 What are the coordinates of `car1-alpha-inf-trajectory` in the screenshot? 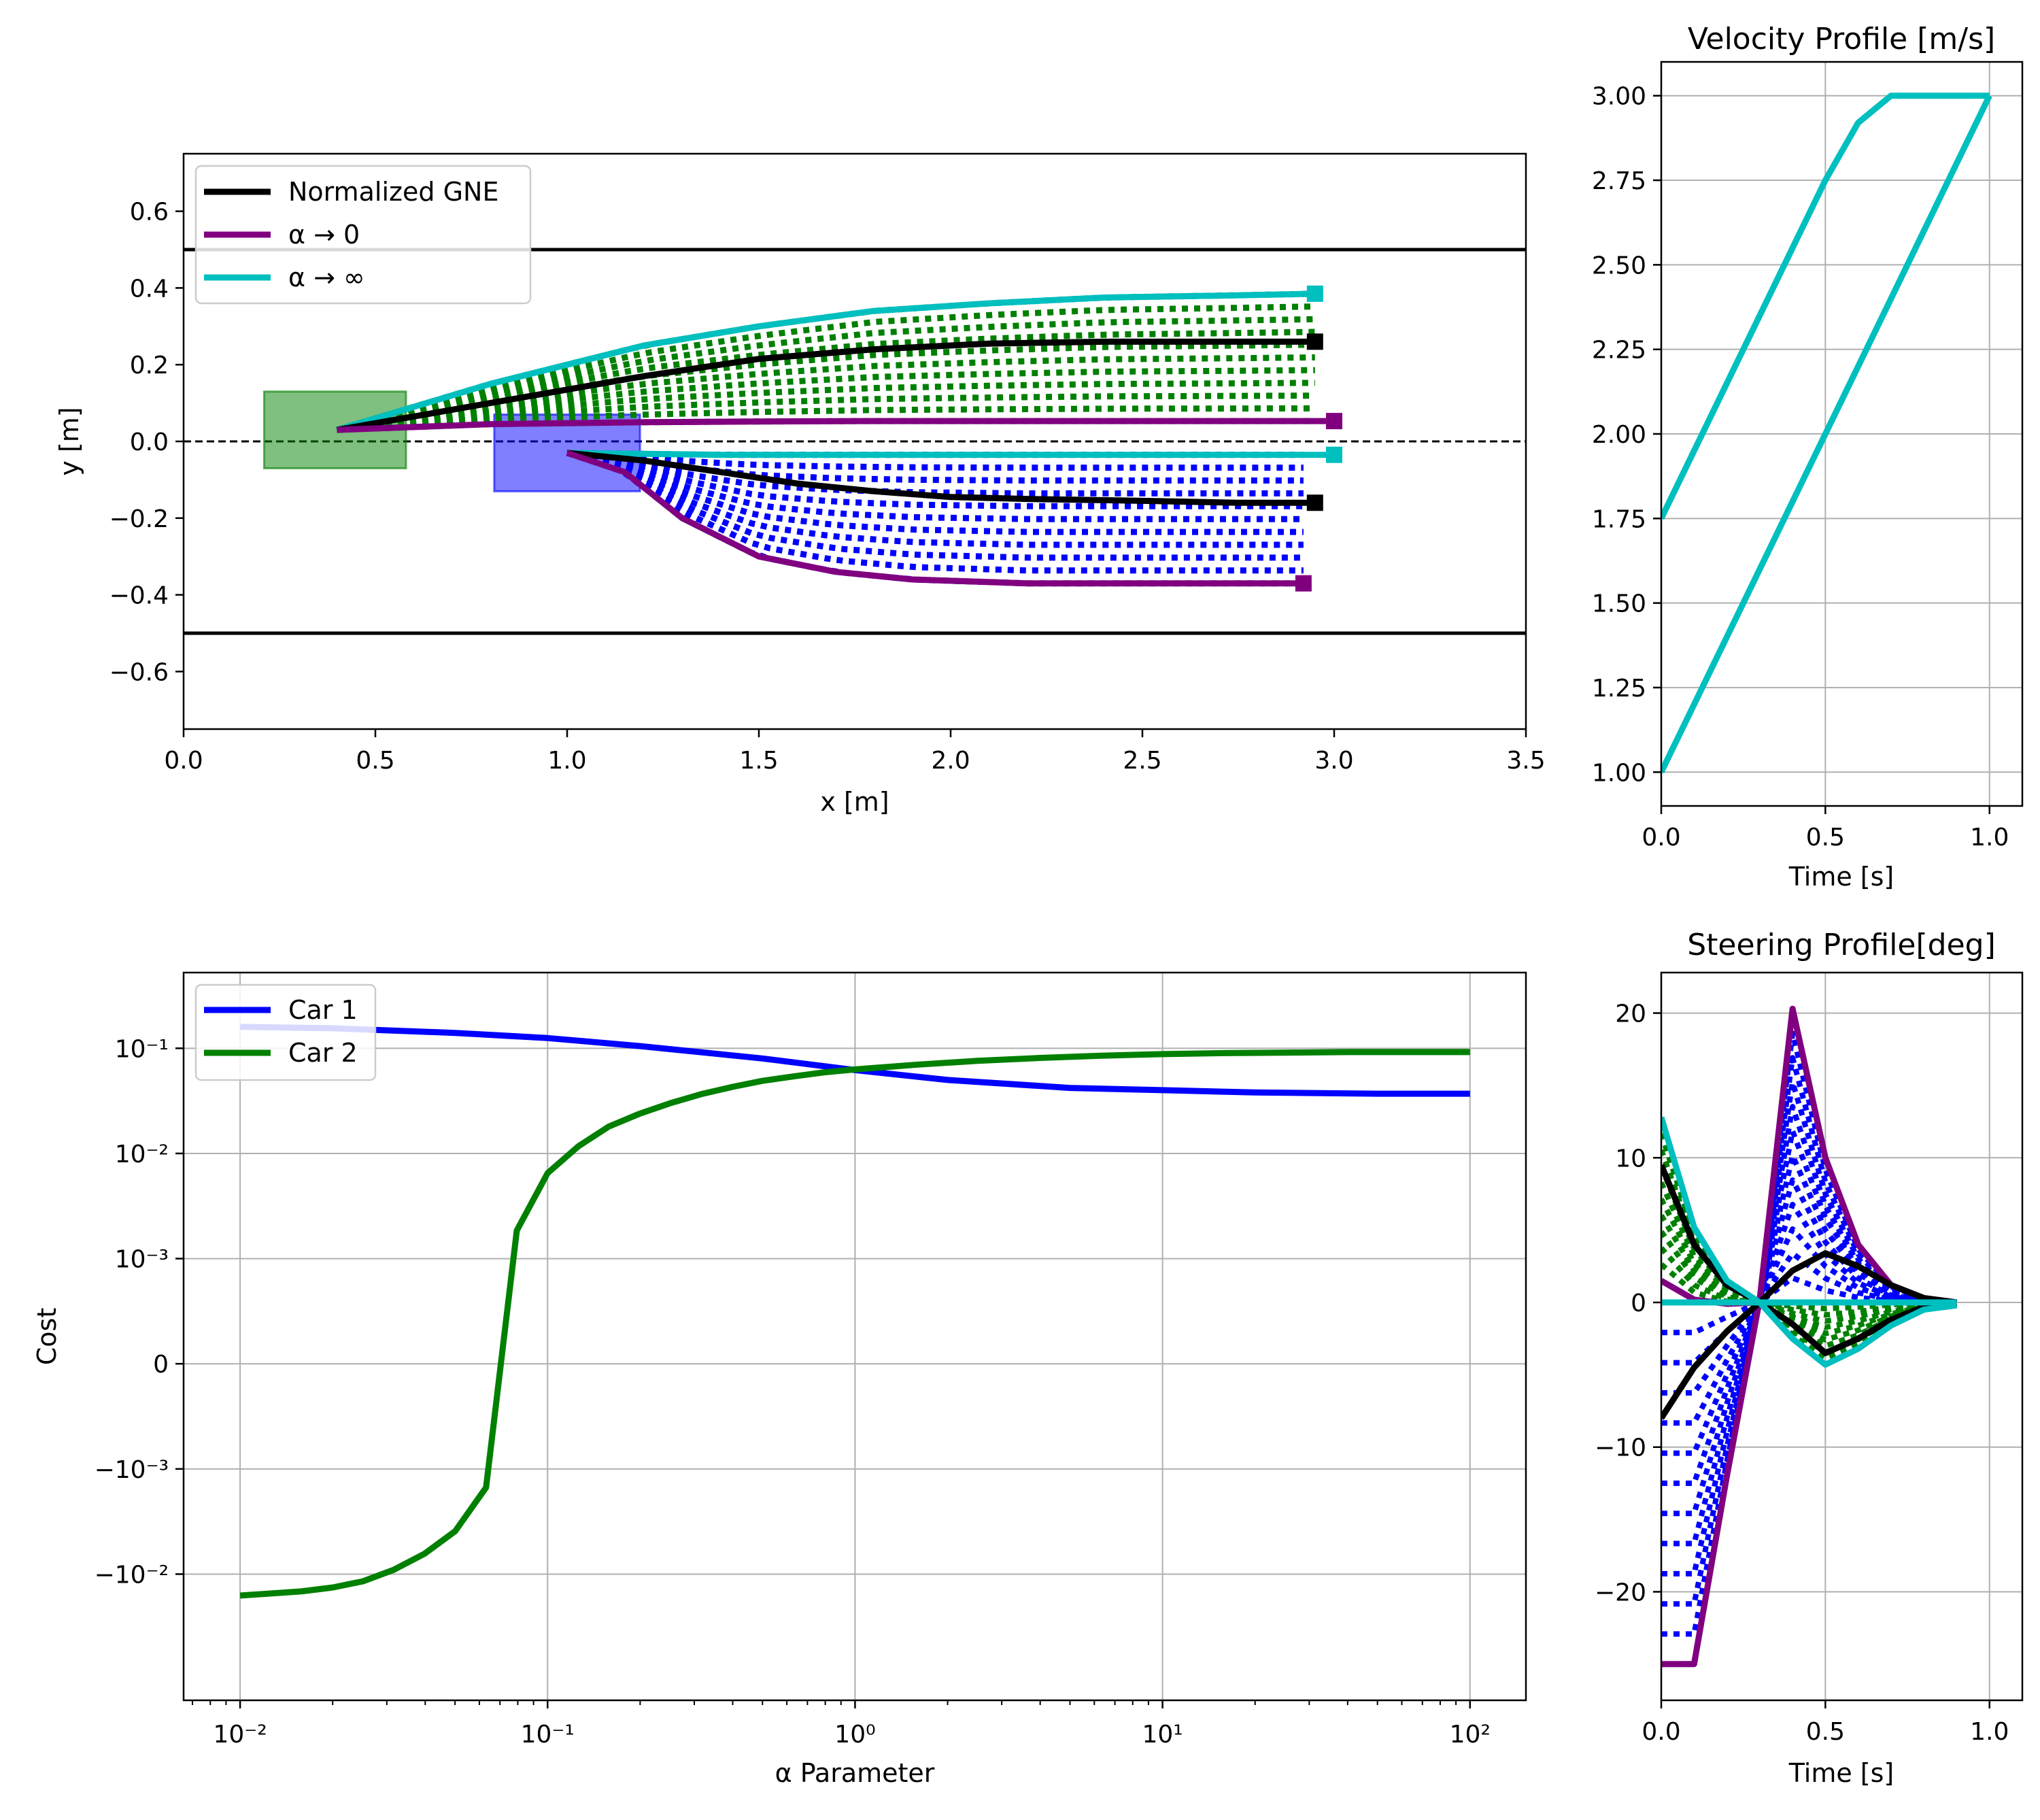 It's located at (950, 454).